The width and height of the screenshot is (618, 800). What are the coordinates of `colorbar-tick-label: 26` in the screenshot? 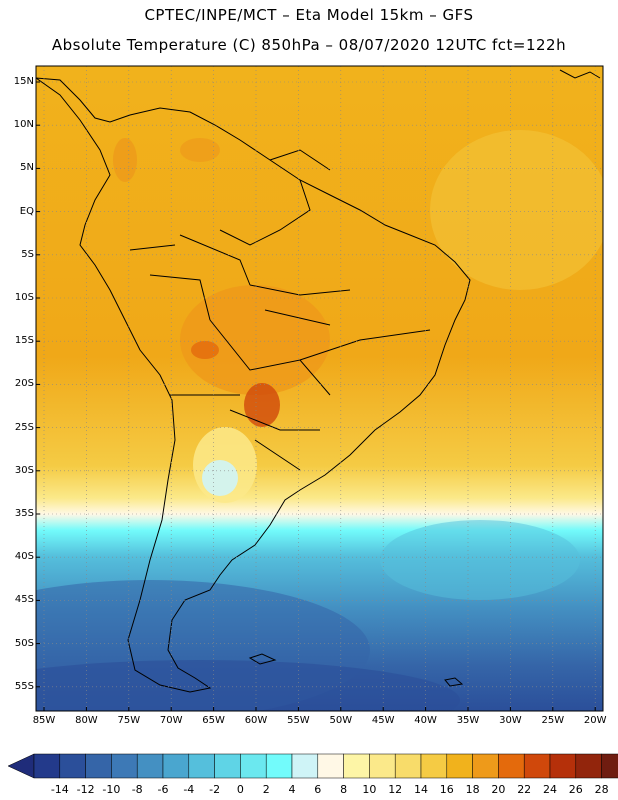 It's located at (575, 789).